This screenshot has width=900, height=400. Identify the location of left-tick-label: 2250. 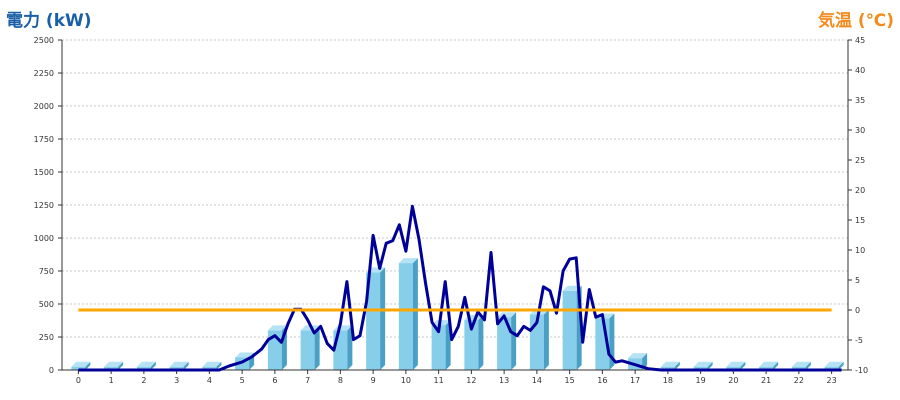
(44, 73).